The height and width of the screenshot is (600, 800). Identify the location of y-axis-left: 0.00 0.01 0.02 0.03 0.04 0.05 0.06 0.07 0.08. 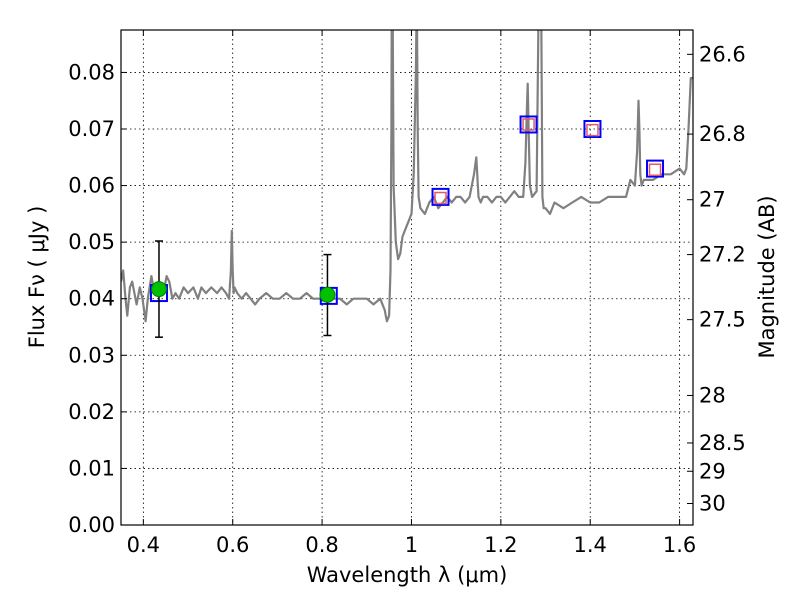
(97, 298).